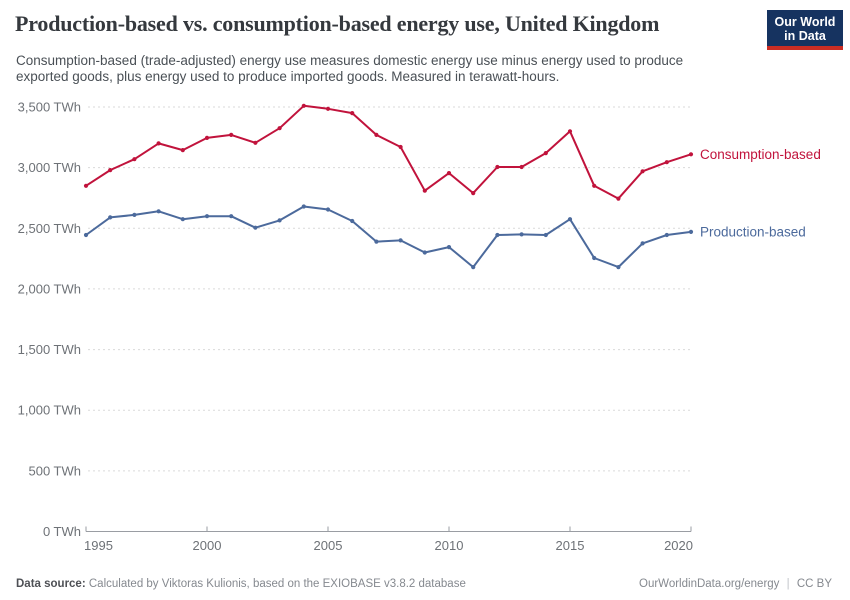 This screenshot has width=850, height=600. What do you see at coordinates (328, 545) in the screenshot?
I see `x-axis-tick-label: 2005` at bounding box center [328, 545].